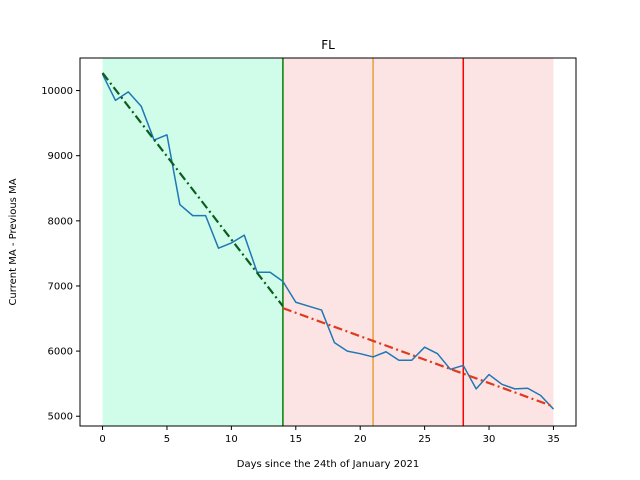 The height and width of the screenshot is (480, 640). What do you see at coordinates (360, 439) in the screenshot?
I see `x-tick-label: 20` at bounding box center [360, 439].